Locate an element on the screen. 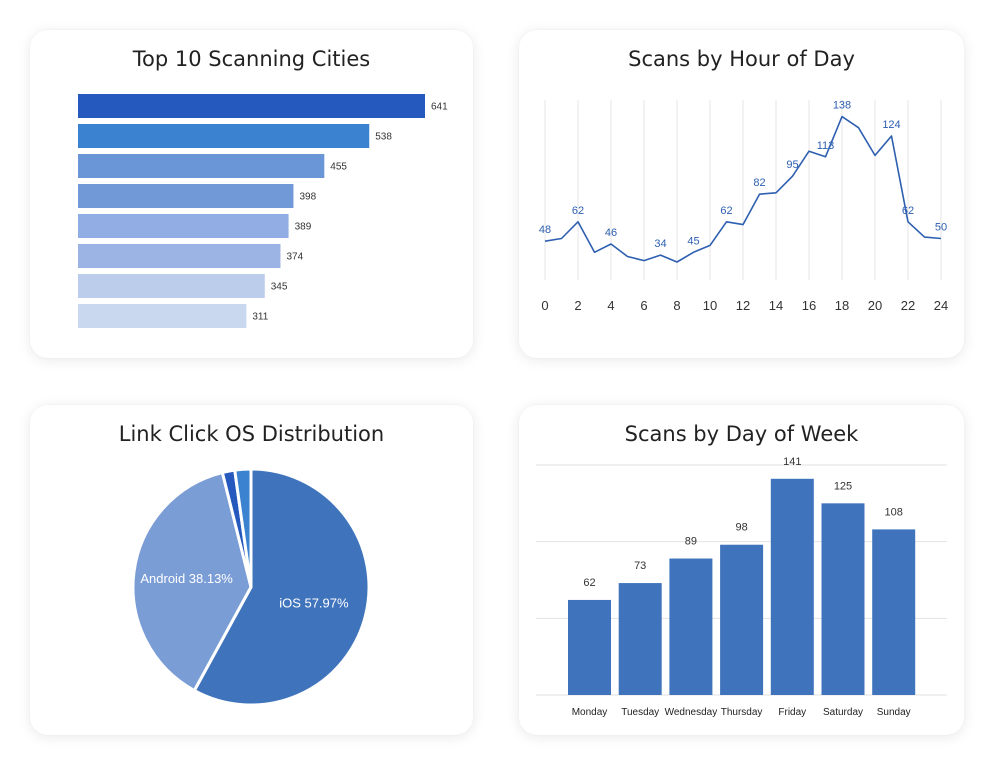 This screenshot has width=1000, height=772. hour-tick-label: 10 is located at coordinates (710, 305).